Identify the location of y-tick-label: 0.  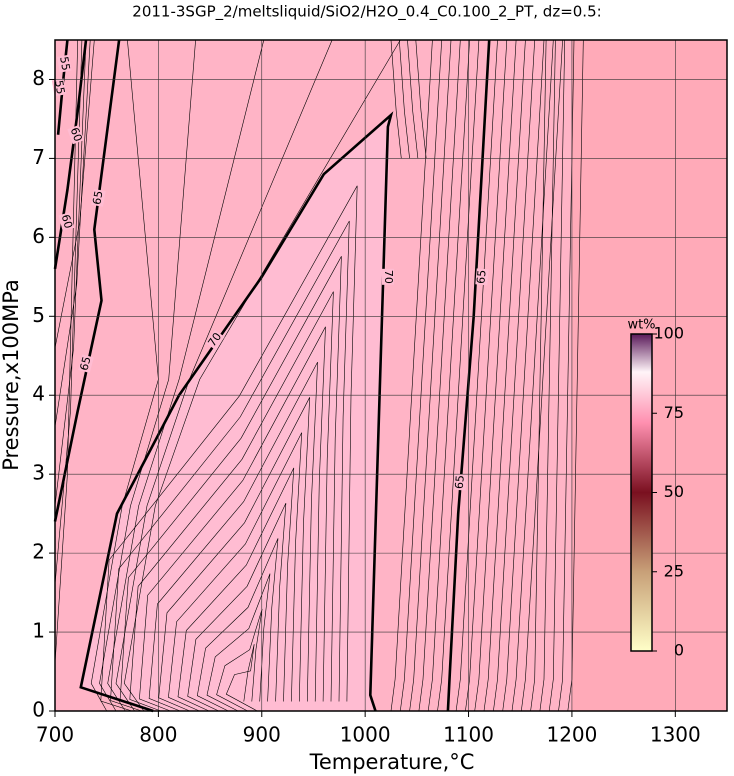
(38, 710).